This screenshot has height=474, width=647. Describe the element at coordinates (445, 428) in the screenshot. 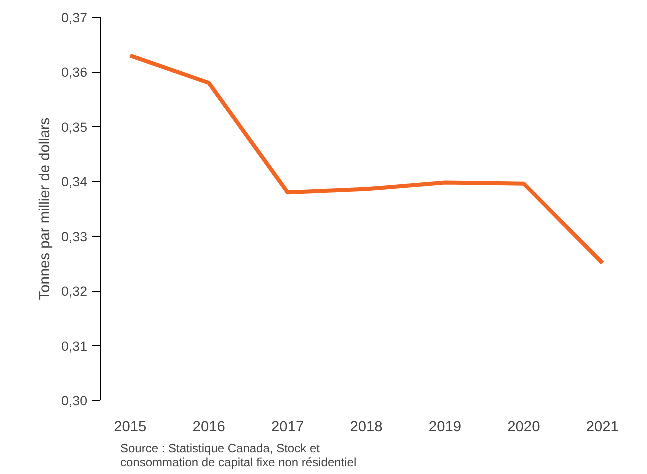

I see `x-tick-label: 2019` at that location.